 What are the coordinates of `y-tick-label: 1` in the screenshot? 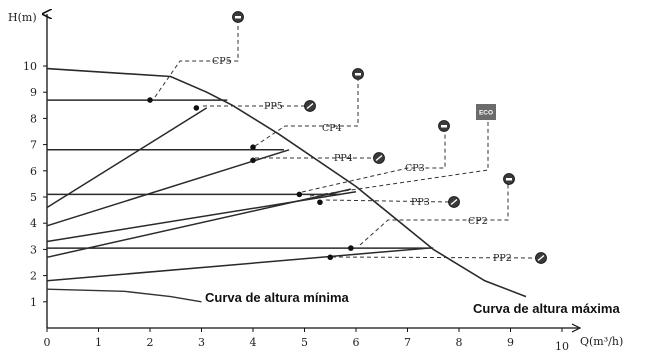 It's located at (33, 302).